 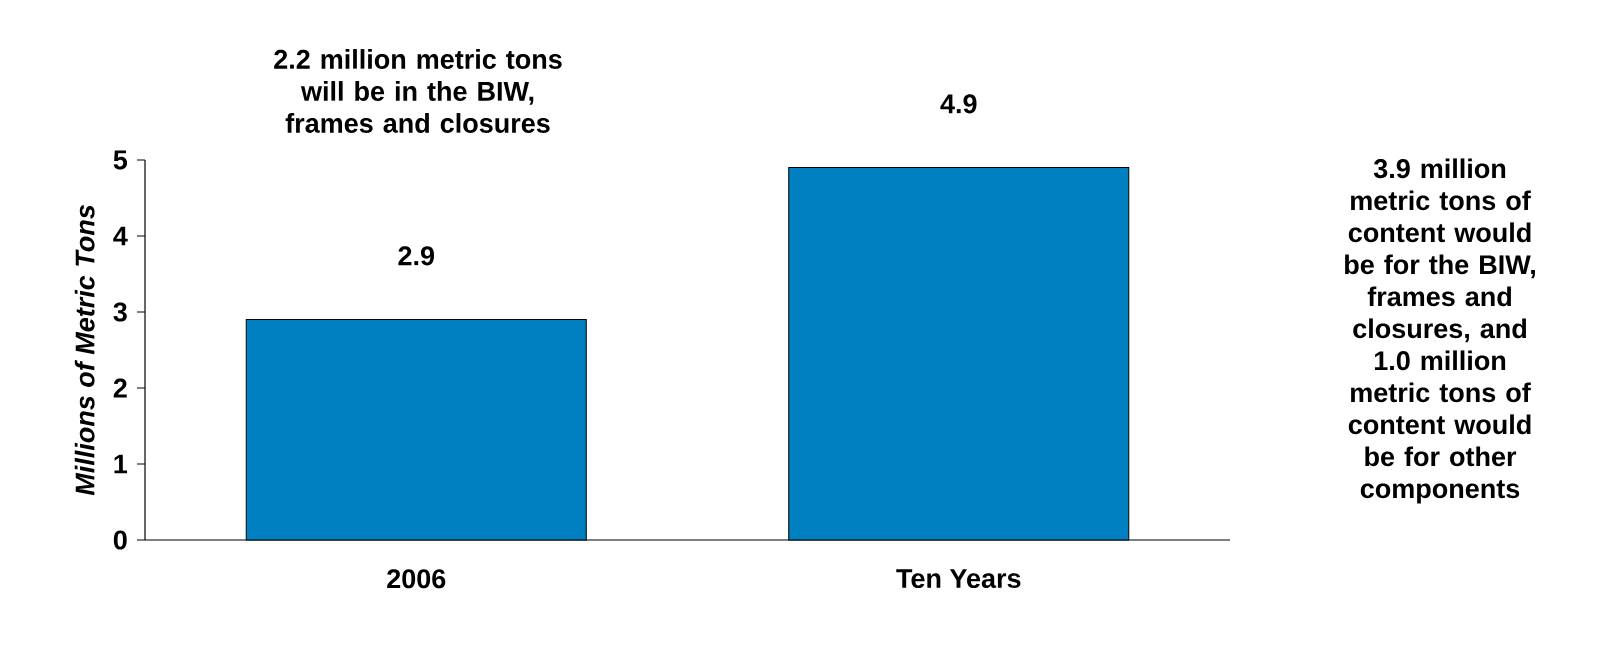 I want to click on text: 3.9 million metric tons of content would be for the BIW, frames and closures, and 1.0 million metric tons of content would be for other components, so click(x=1440, y=331).